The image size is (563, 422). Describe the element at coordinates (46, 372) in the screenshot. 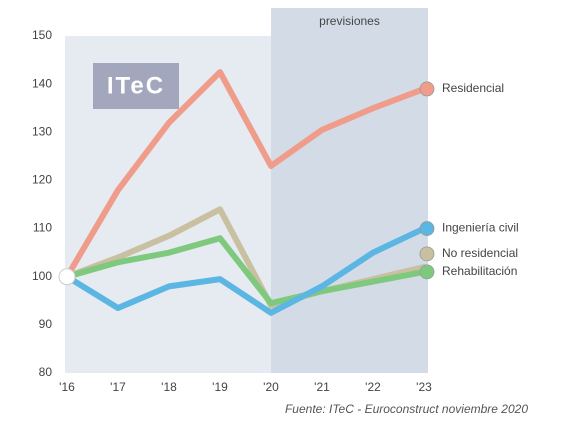

I see `y-tick-label: 80` at that location.